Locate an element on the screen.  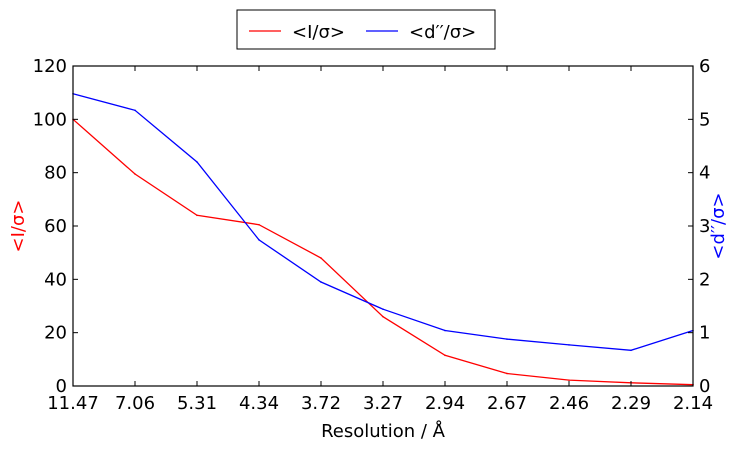
x-tick-label: 2.94 is located at coordinates (445, 403).